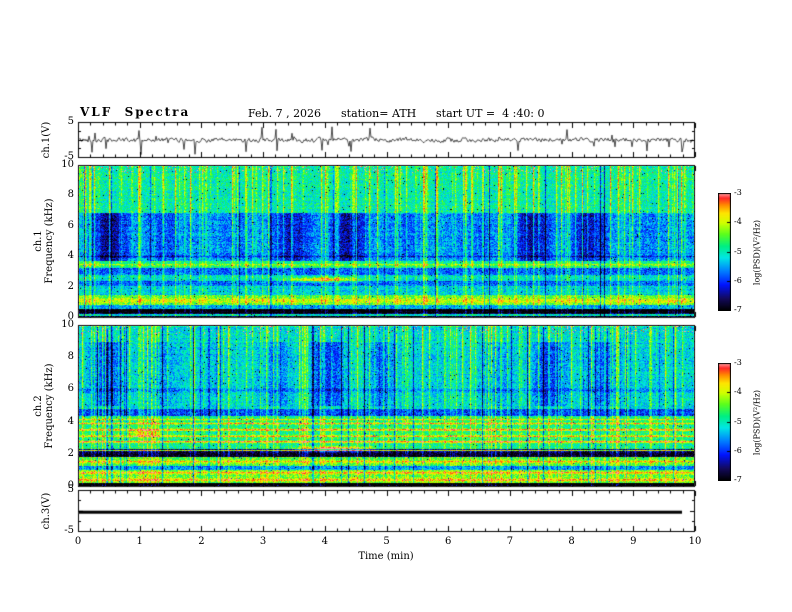 The height and width of the screenshot is (612, 792). Describe the element at coordinates (139, 541) in the screenshot. I see `tick-label: 1` at that location.